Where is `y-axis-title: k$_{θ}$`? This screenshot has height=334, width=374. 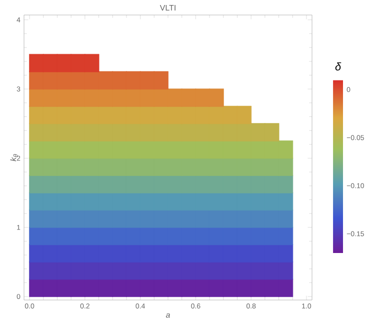 y-axis-title: k$_{θ}$ is located at coordinates (14, 158).